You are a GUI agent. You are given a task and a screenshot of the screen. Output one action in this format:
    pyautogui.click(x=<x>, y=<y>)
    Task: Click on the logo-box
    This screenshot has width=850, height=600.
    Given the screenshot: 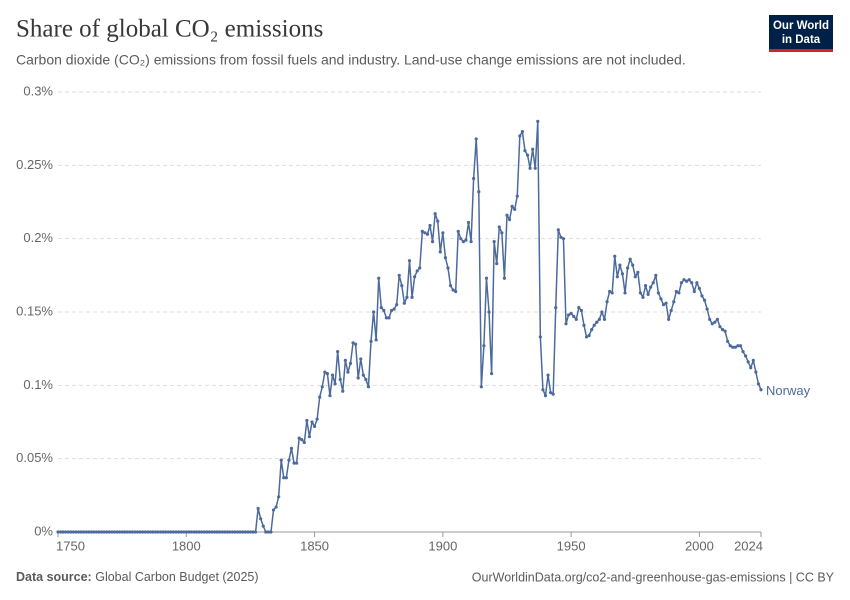 What is the action you would take?
    pyautogui.click(x=801, y=33)
    